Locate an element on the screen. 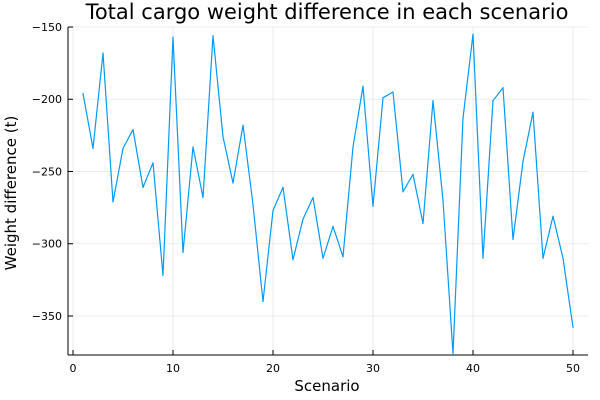  x-tick-label: 40 is located at coordinates (473, 368).